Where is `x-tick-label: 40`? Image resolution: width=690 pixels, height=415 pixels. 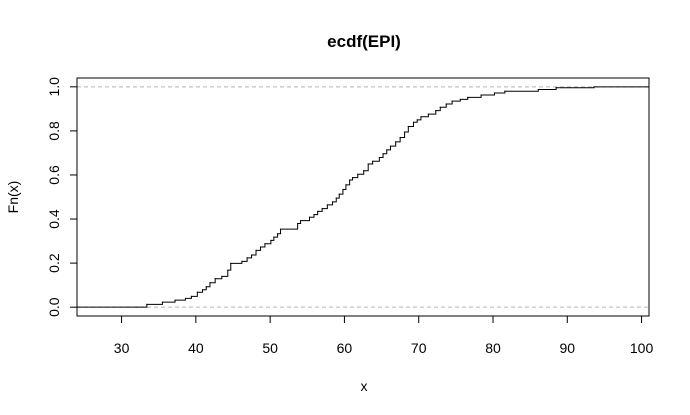
x-tick-label: 40 is located at coordinates (196, 348).